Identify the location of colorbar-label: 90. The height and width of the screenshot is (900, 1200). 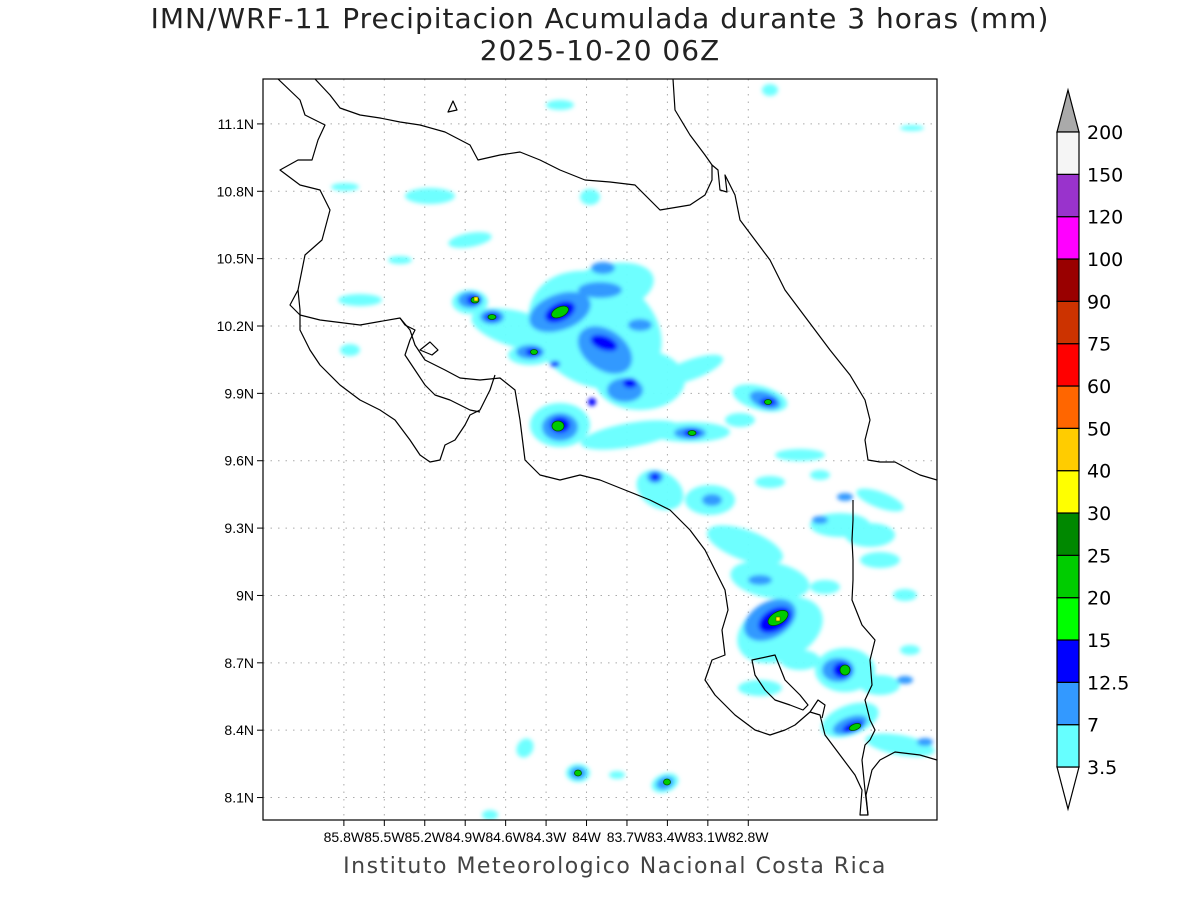
(1099, 302).